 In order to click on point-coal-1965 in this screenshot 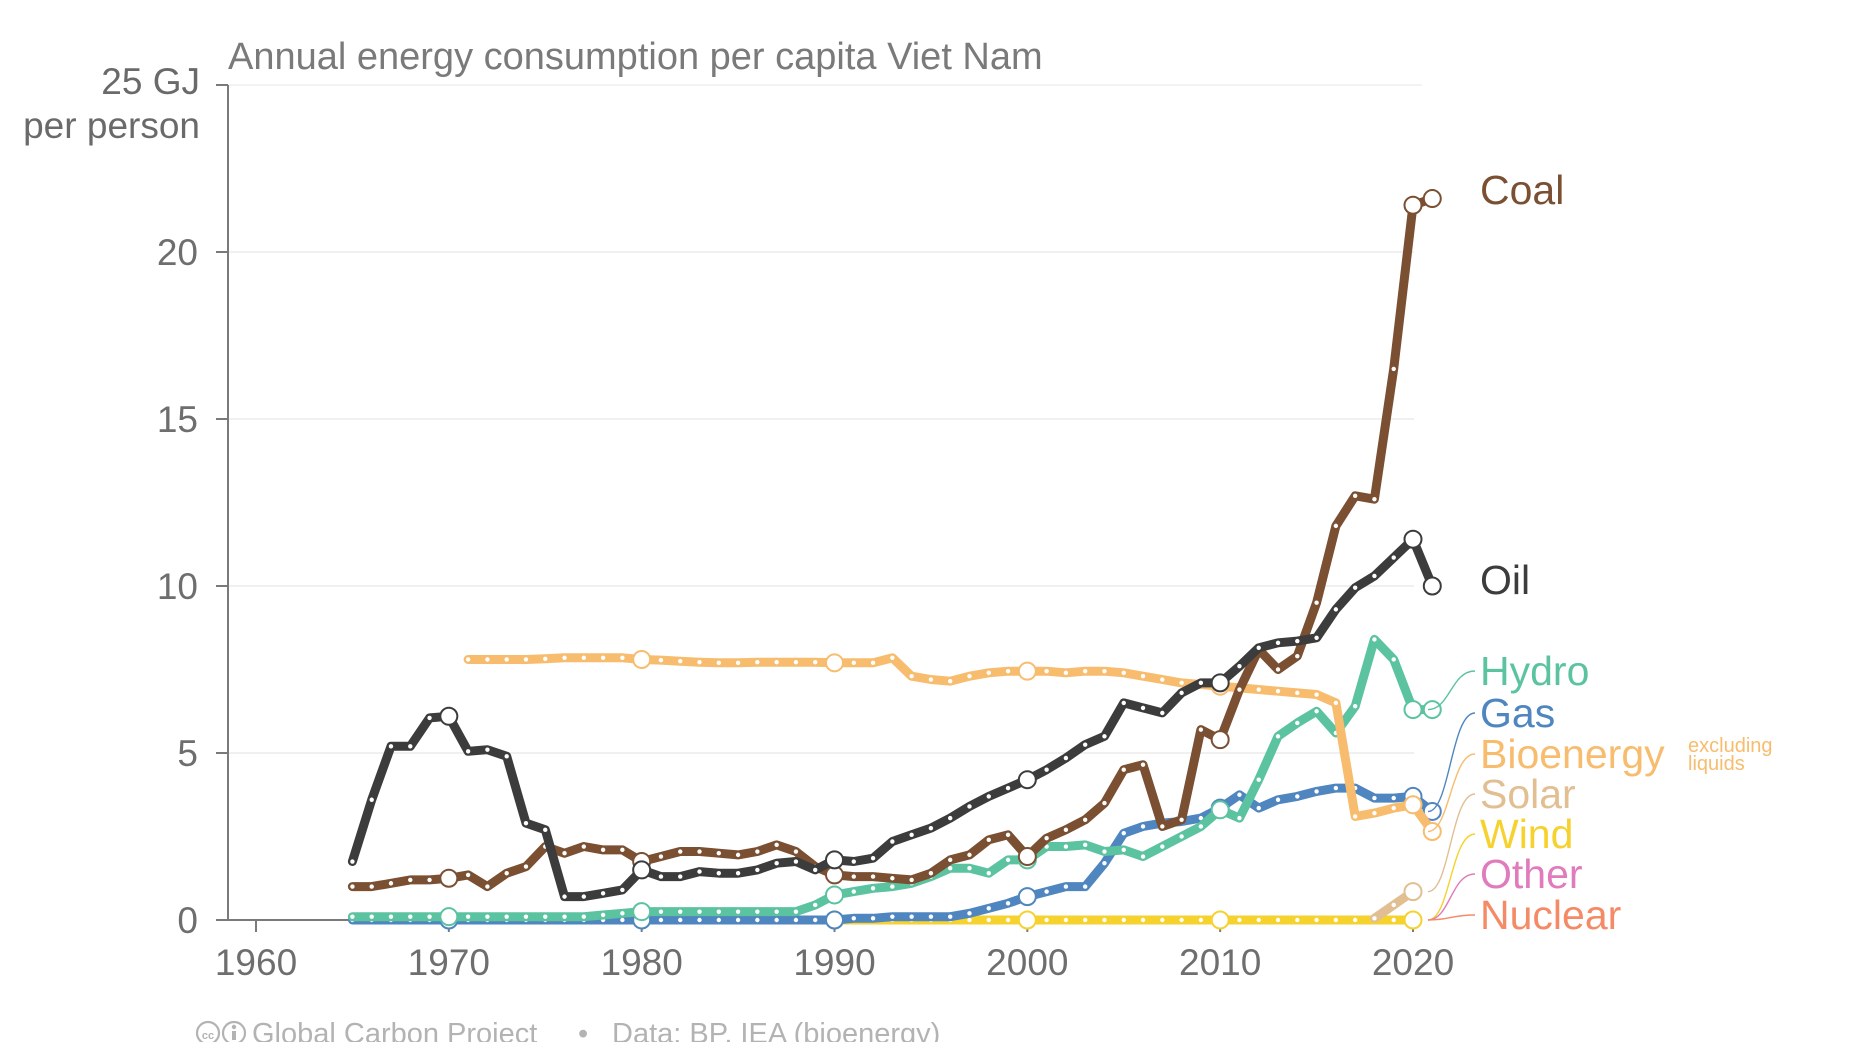, I will do `click(352, 886)`.